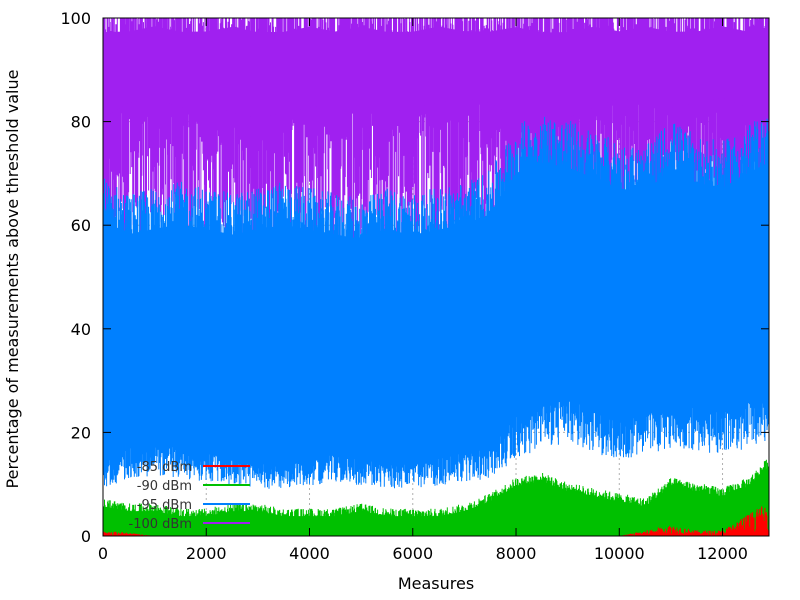  What do you see at coordinates (619, 553) in the screenshot?
I see `x-tick-label: 10000` at bounding box center [619, 553].